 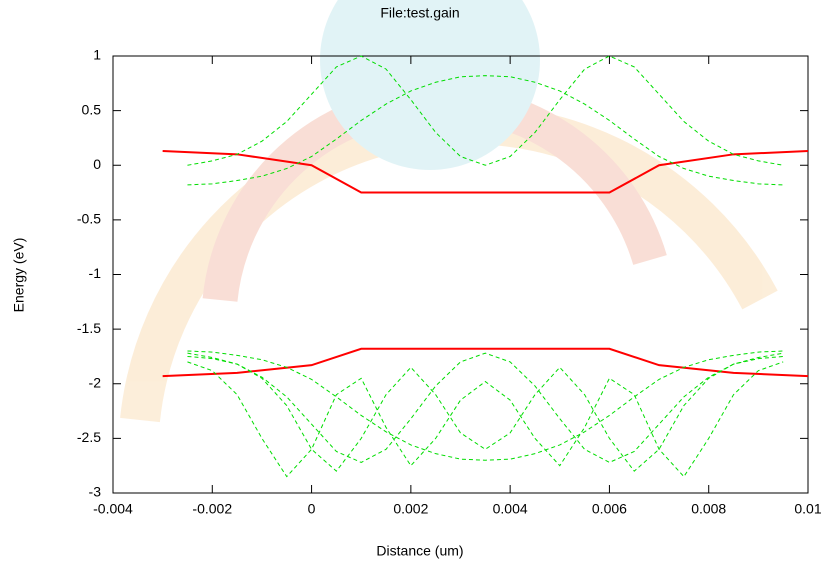 What do you see at coordinates (430, 85) in the screenshot?
I see `watermark-disc` at bounding box center [430, 85].